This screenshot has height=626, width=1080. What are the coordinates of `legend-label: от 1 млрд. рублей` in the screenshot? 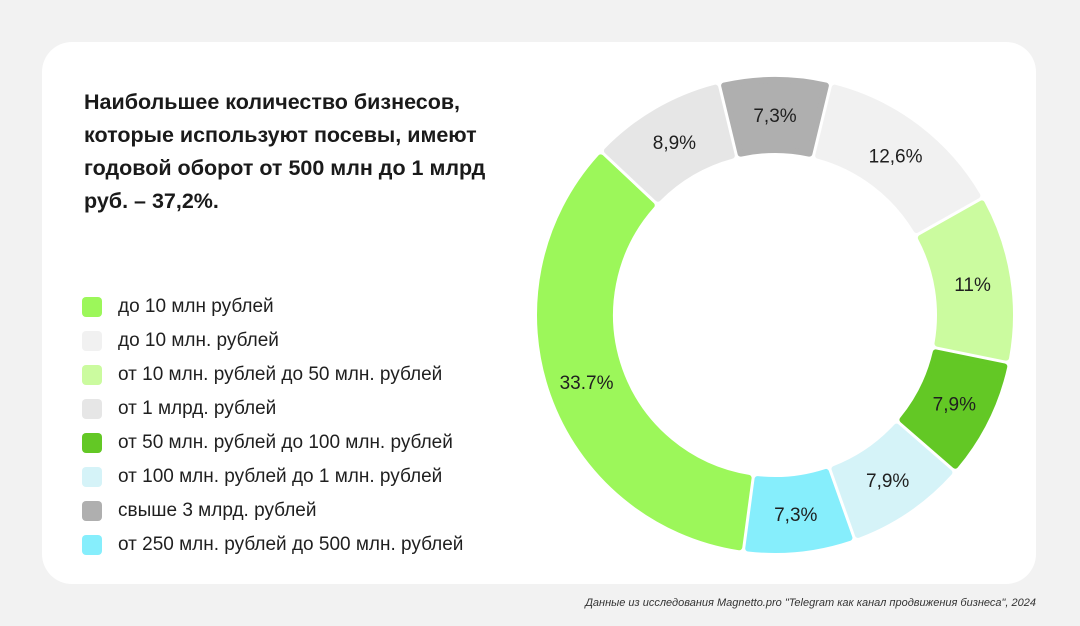 It's located at (197, 408).